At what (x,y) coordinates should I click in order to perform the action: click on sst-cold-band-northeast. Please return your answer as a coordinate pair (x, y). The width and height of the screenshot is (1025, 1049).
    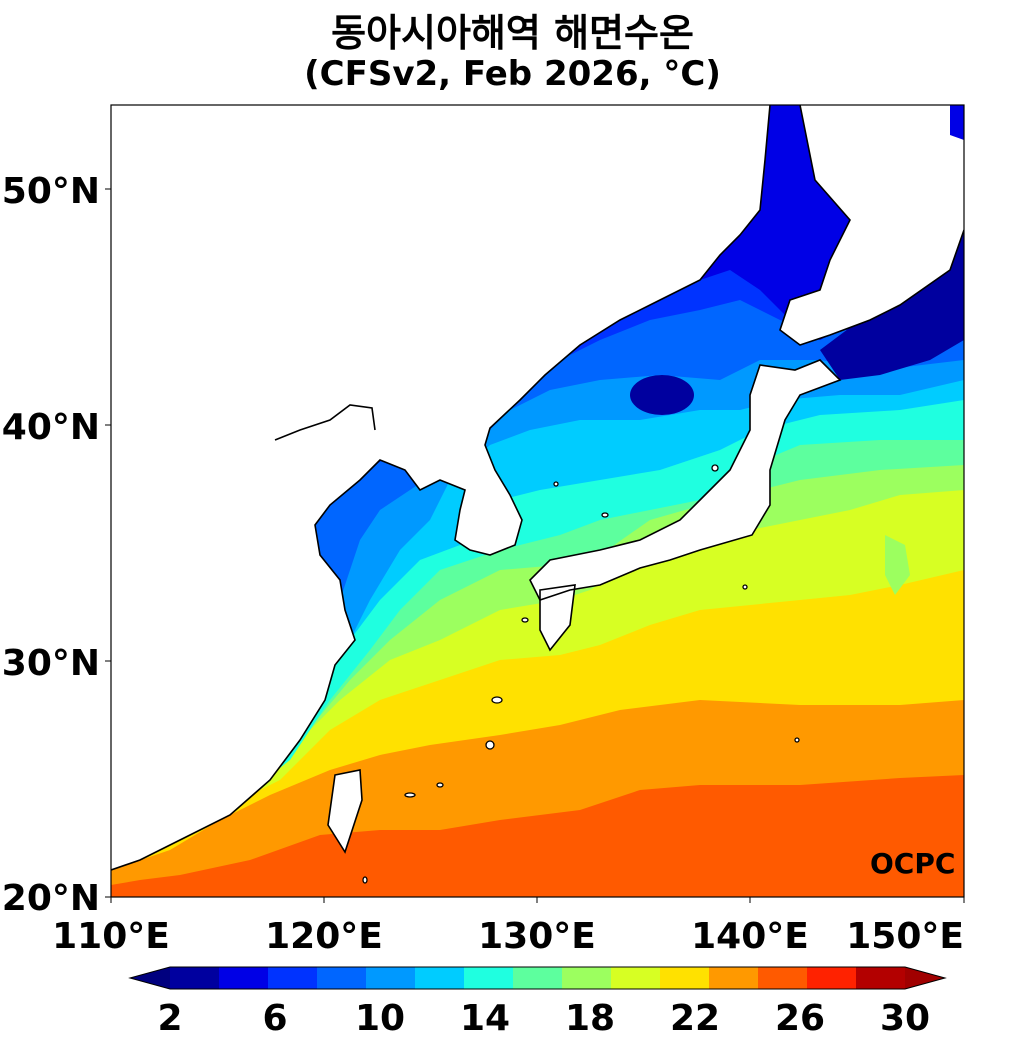
    Looking at the image, I should click on (892, 242).